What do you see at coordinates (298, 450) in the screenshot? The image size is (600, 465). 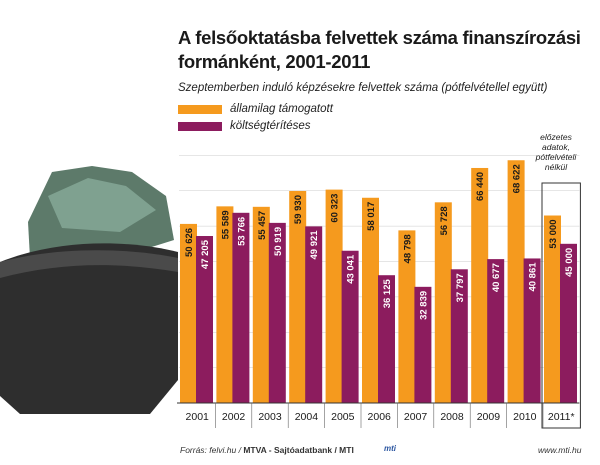 I see `source-bold: MTVA - Sajtóadatbank / MTI` at bounding box center [298, 450].